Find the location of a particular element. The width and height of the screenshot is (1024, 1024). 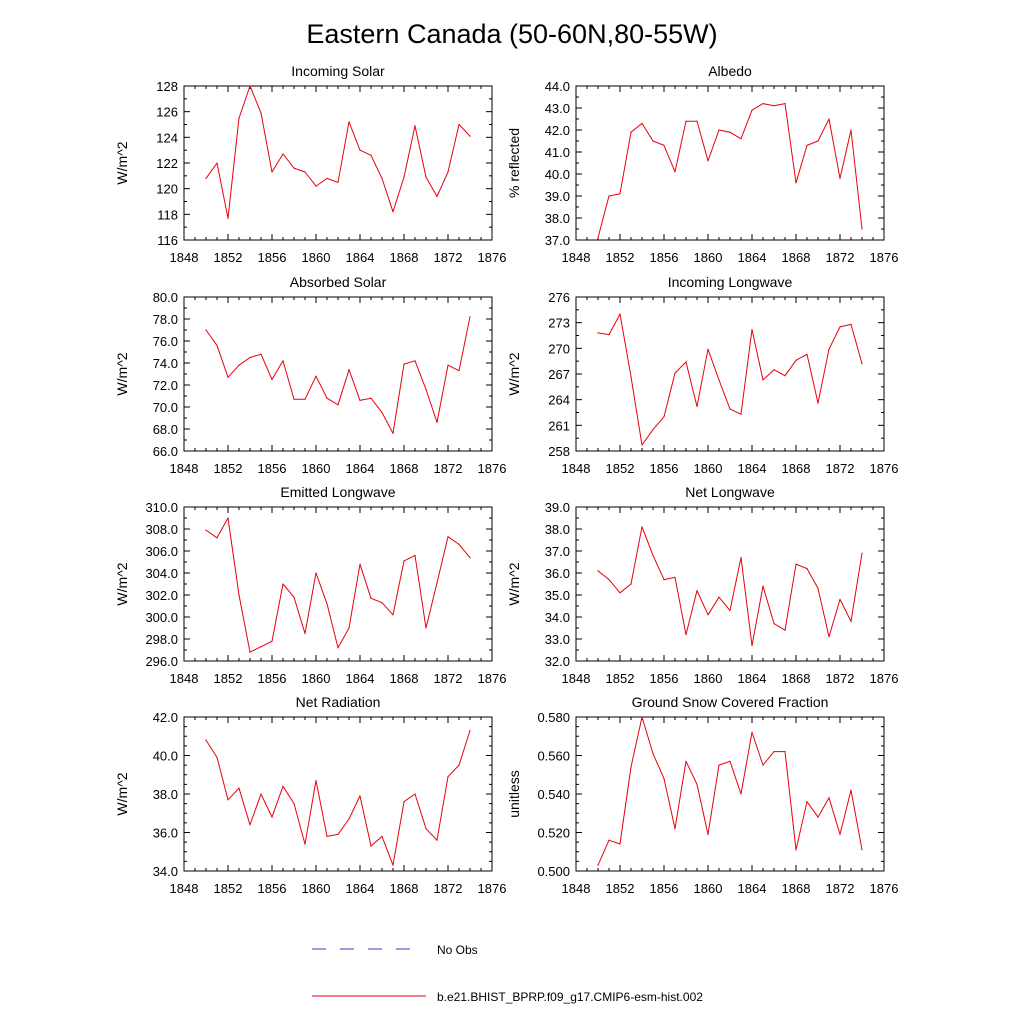

y-tick-label: 70.0 is located at coordinates (165, 407).